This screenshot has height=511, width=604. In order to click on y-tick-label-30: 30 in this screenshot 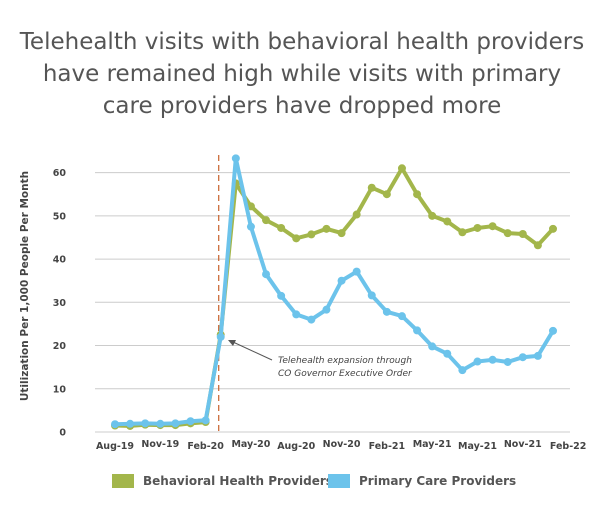, I will do `click(60, 303)`.